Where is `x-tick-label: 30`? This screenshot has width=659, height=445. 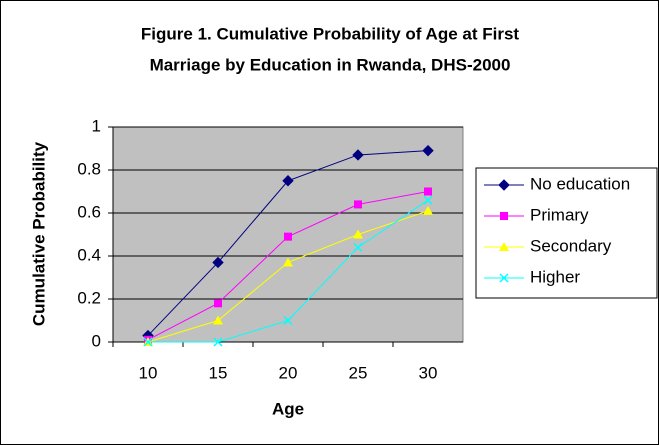
x-tick-label: 30 is located at coordinates (428, 372).